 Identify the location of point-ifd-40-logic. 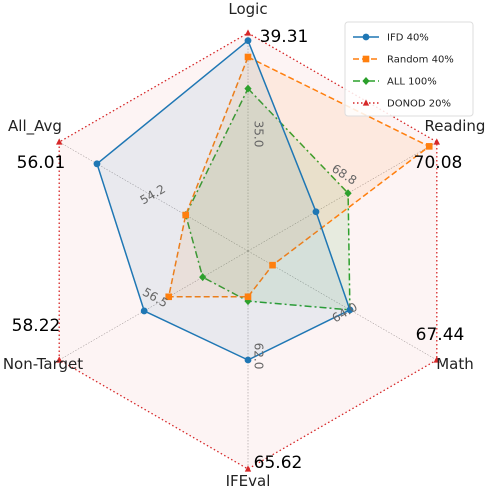
(248, 41).